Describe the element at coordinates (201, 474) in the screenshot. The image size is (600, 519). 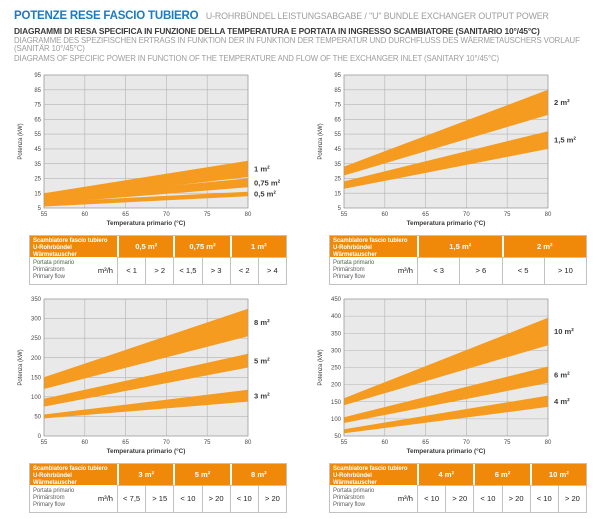
I see `table-size-header: 5 m²` at that location.